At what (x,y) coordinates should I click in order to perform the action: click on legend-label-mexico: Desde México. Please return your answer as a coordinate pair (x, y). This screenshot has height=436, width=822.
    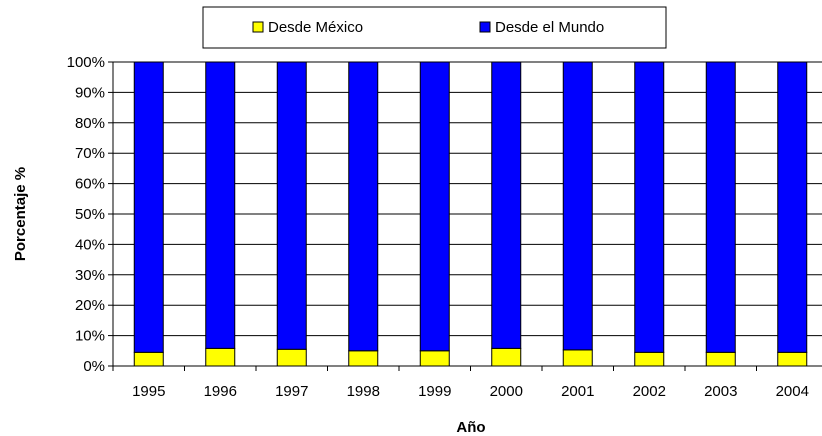
    Looking at the image, I should click on (315, 27).